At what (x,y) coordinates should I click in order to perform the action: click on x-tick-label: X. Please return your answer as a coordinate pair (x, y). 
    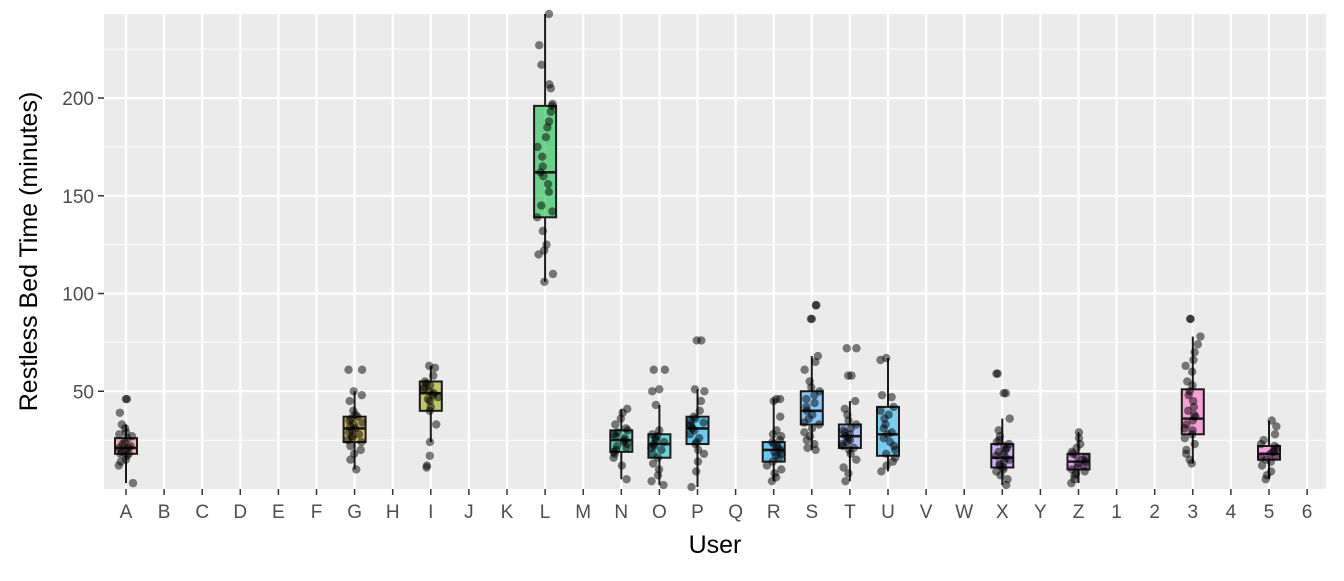
    Looking at the image, I should click on (1002, 512).